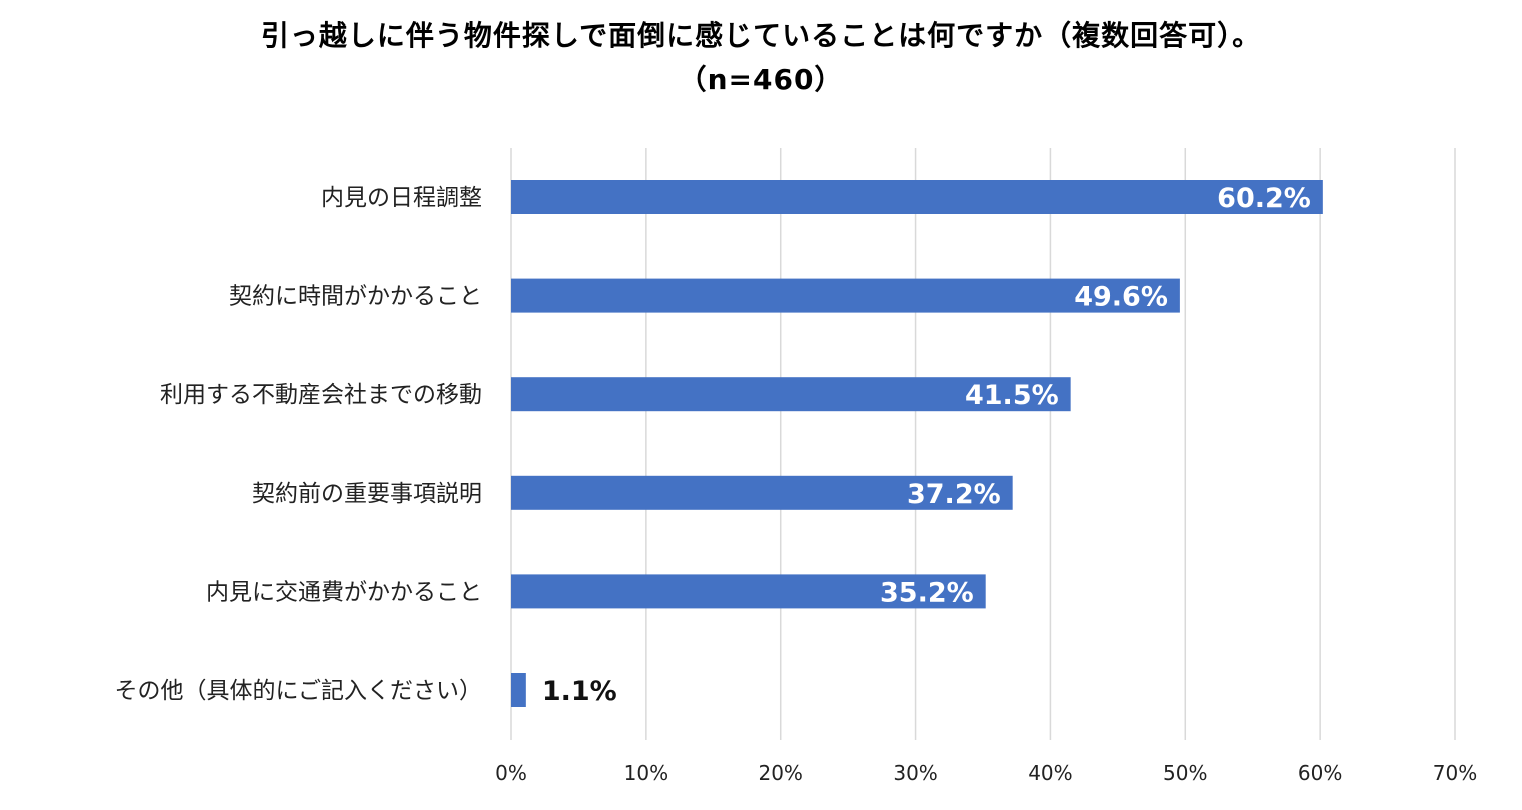  I want to click on data-label: 35.2%, so click(927, 592).